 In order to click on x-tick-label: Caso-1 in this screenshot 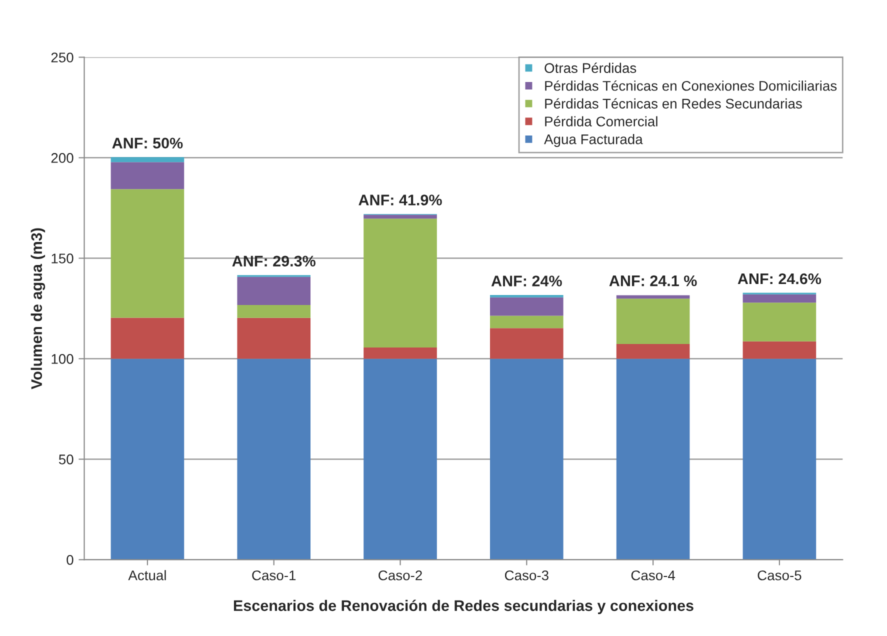, I will do `click(274, 575)`.